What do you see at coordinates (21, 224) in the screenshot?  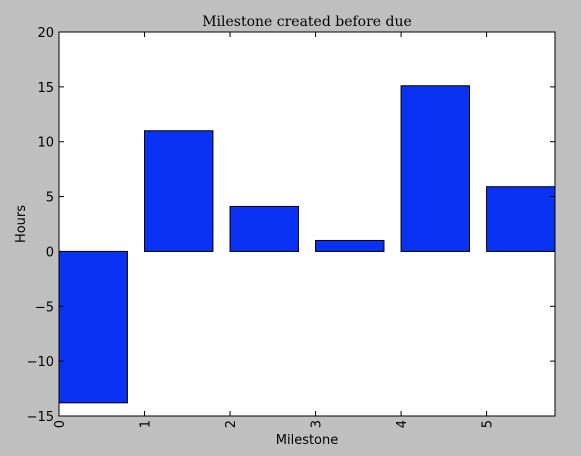 I see `y-axis-label: Hours` at bounding box center [21, 224].